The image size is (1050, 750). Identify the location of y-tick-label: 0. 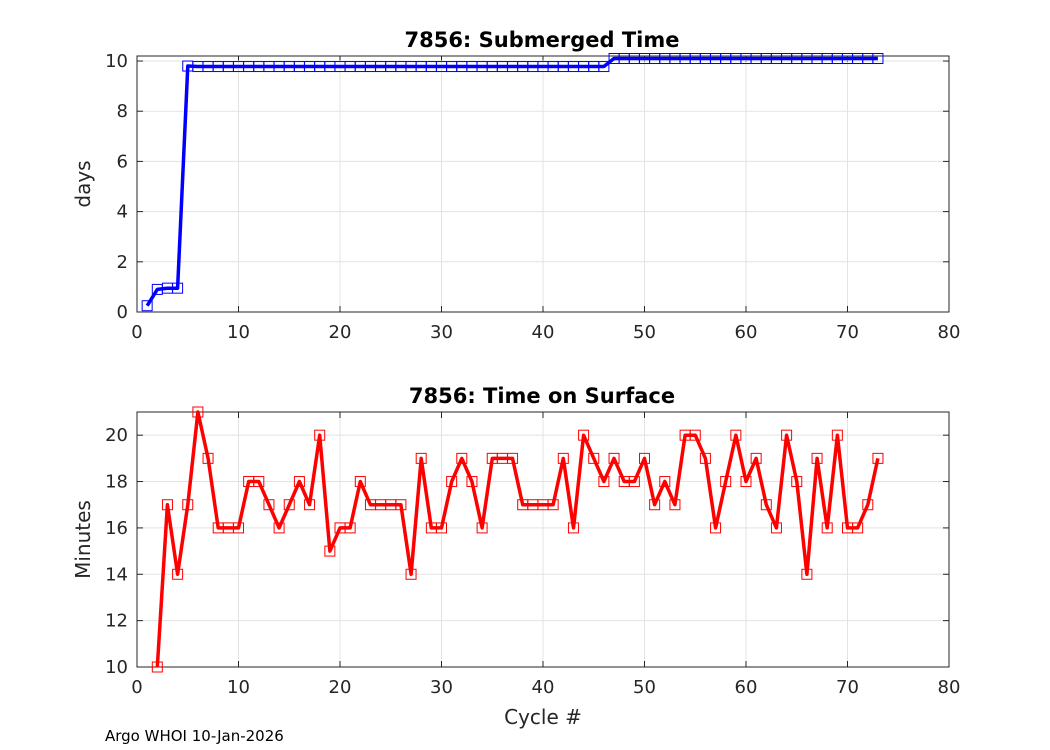
(122, 312).